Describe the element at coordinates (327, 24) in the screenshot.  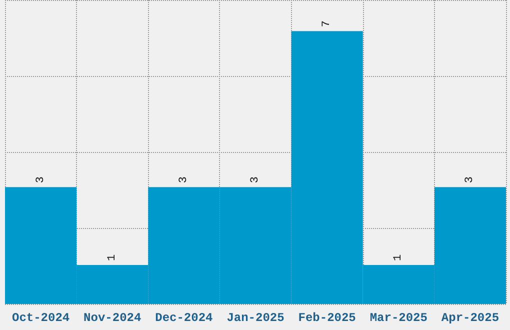
I see `data-label: 7` at that location.